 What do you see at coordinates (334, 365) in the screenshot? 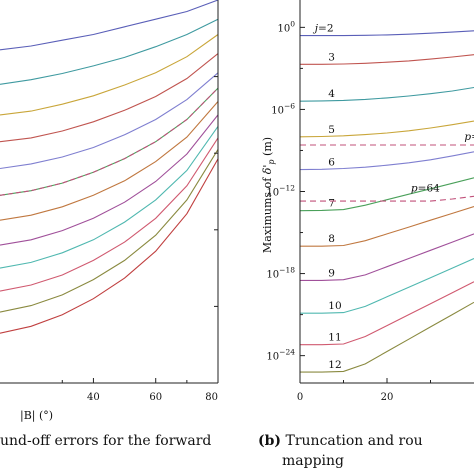
I see `right-series-label-12: 12` at bounding box center [334, 365].